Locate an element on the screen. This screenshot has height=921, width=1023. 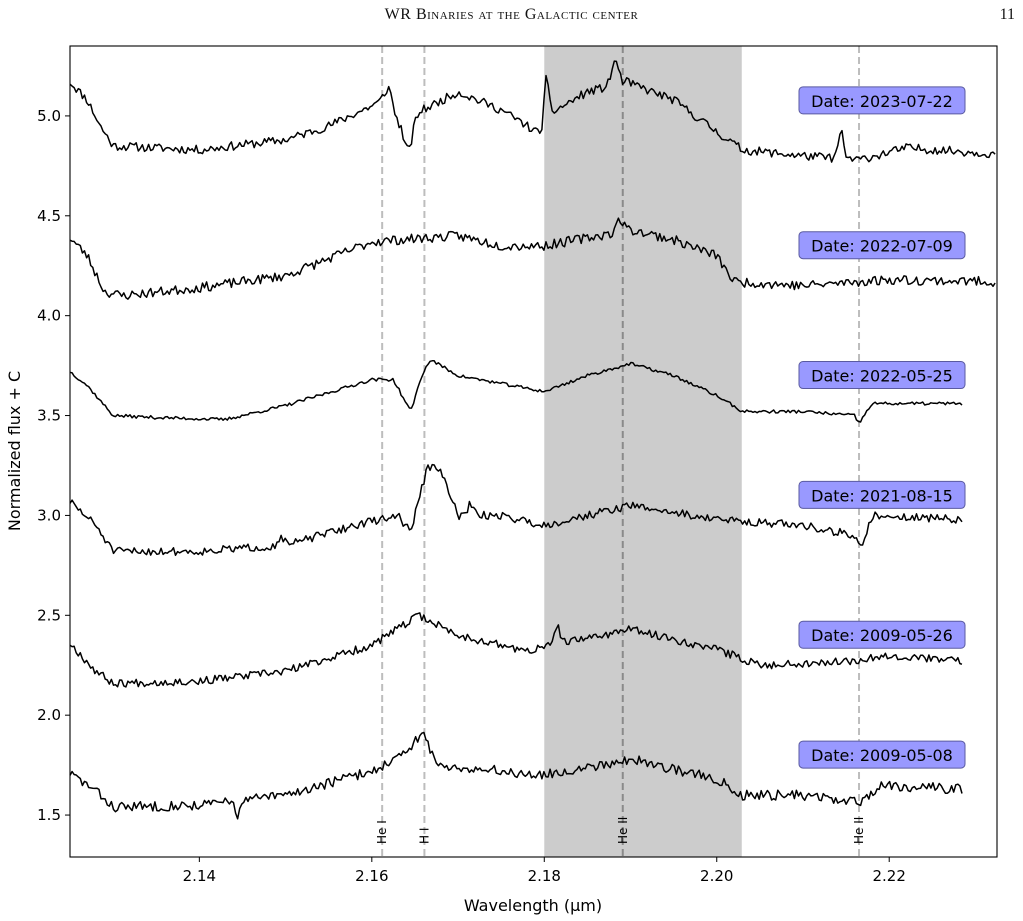
y-tick-label: 2.5 is located at coordinates (49, 615).